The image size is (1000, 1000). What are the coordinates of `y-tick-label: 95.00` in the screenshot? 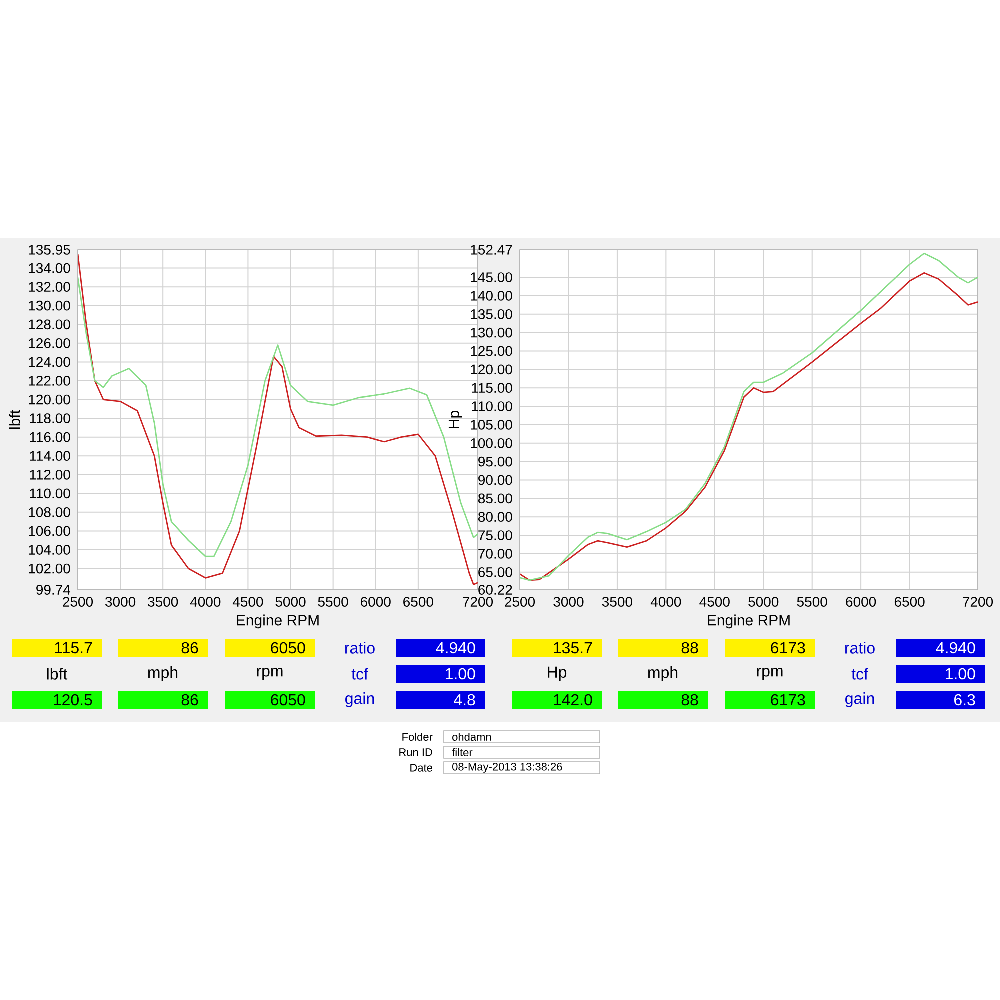 It's located at (495, 461).